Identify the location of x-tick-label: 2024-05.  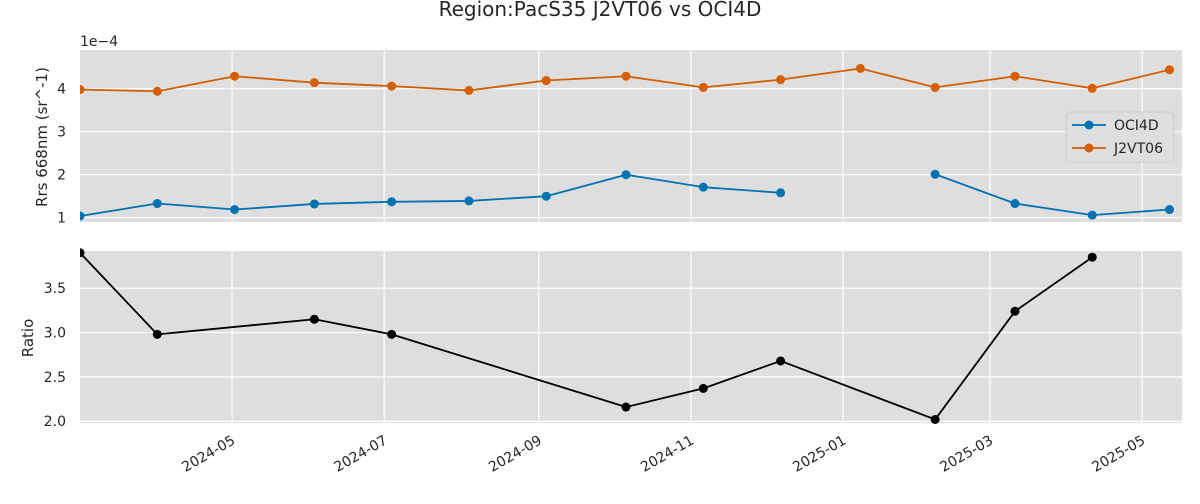
(208, 454).